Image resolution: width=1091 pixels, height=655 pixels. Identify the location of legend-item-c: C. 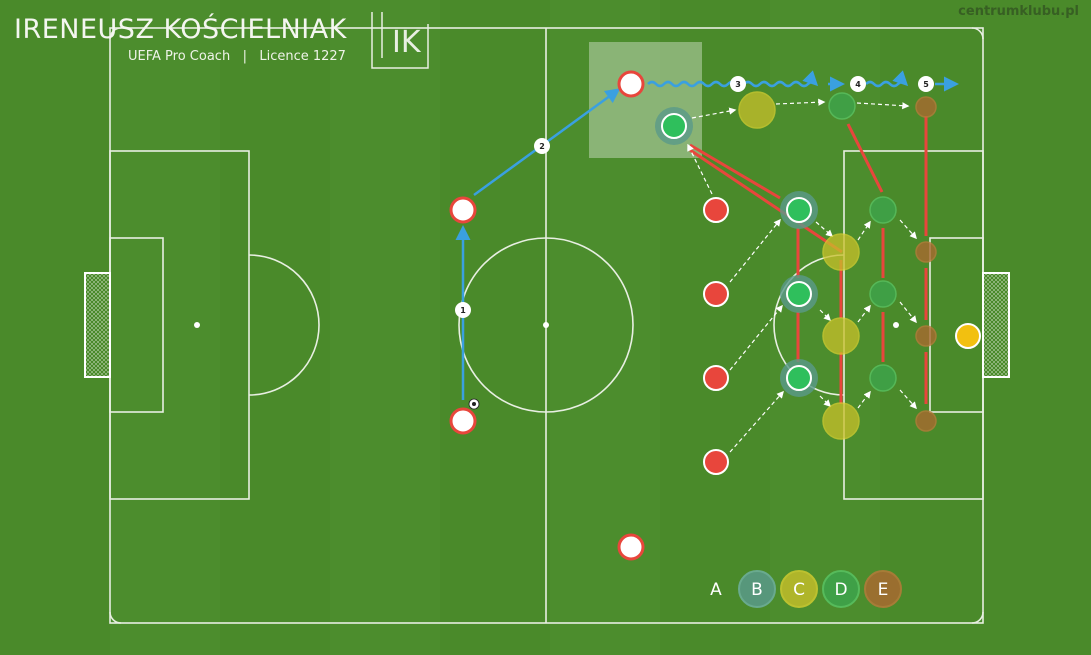
(799, 589).